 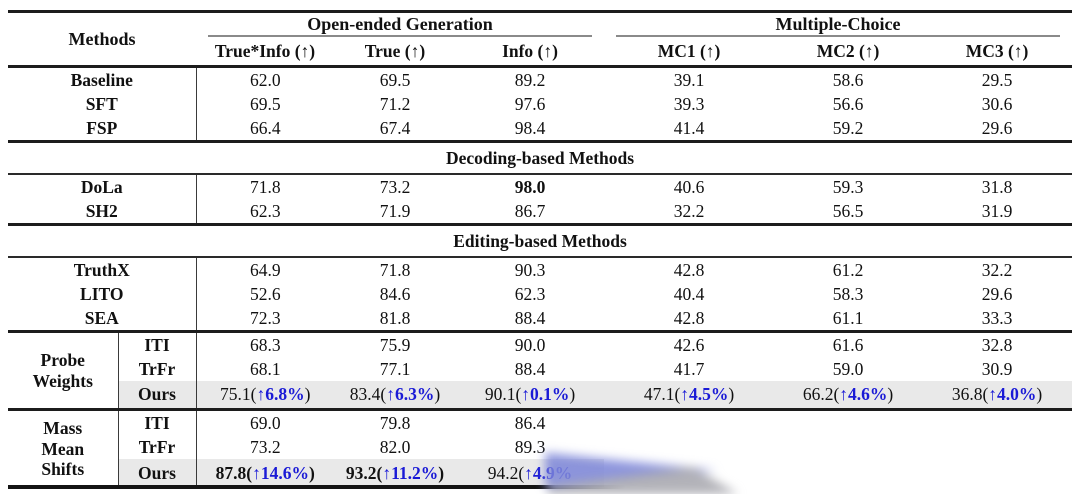 What do you see at coordinates (848, 79) in the screenshot?
I see `value-cell: 58.6` at bounding box center [848, 79].